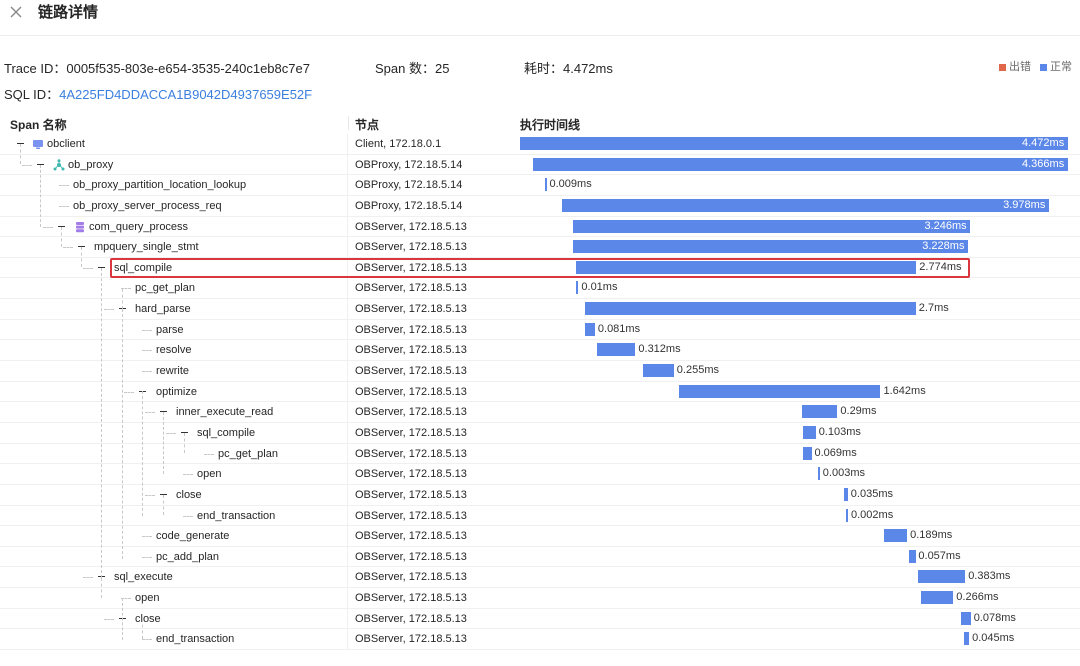 This screenshot has height=666, width=1080. What do you see at coordinates (540, 309) in the screenshot?
I see `table-row: hard_parse OBServer, 172.18.5.13 2.7ms` at bounding box center [540, 309].